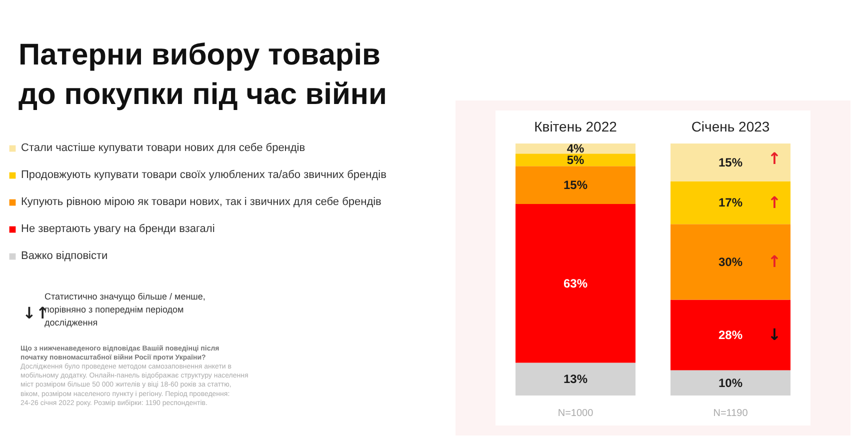 This screenshot has height=443, width=865. I want to click on data-label: 10%, so click(730, 383).